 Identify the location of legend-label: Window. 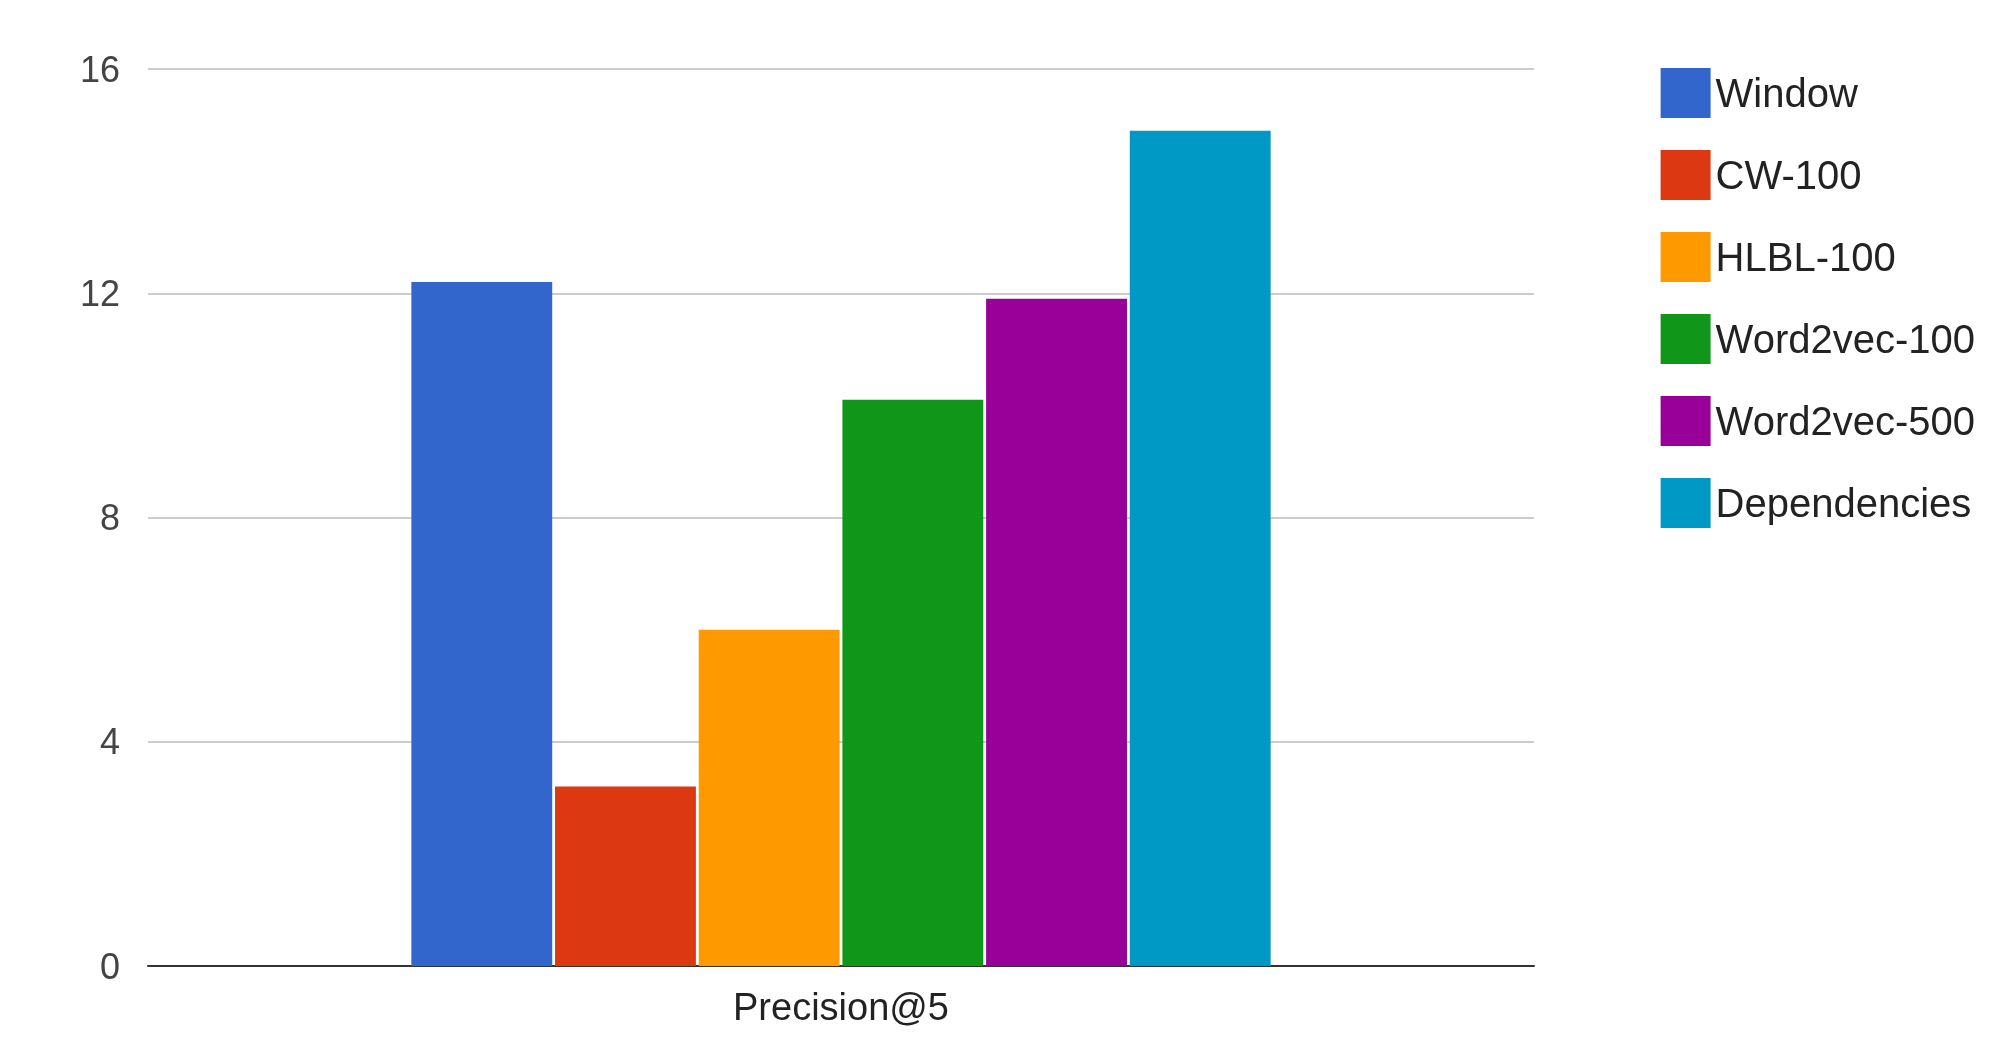
(1786, 93).